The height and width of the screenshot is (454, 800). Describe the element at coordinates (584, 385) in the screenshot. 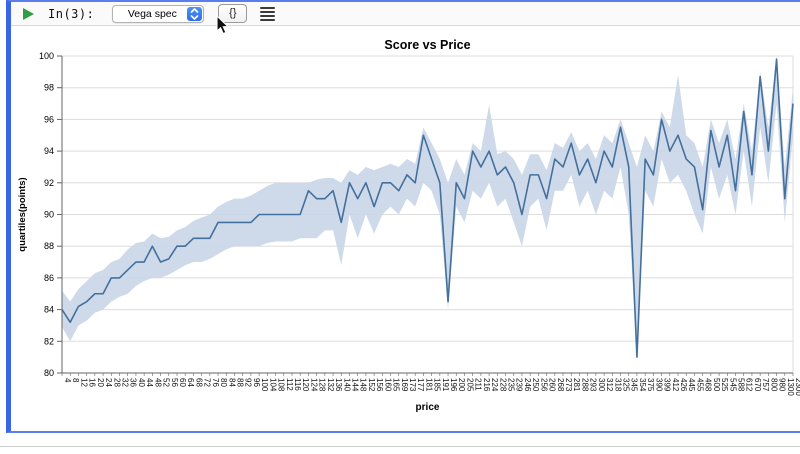

I see `x-tick-label: 288` at that location.